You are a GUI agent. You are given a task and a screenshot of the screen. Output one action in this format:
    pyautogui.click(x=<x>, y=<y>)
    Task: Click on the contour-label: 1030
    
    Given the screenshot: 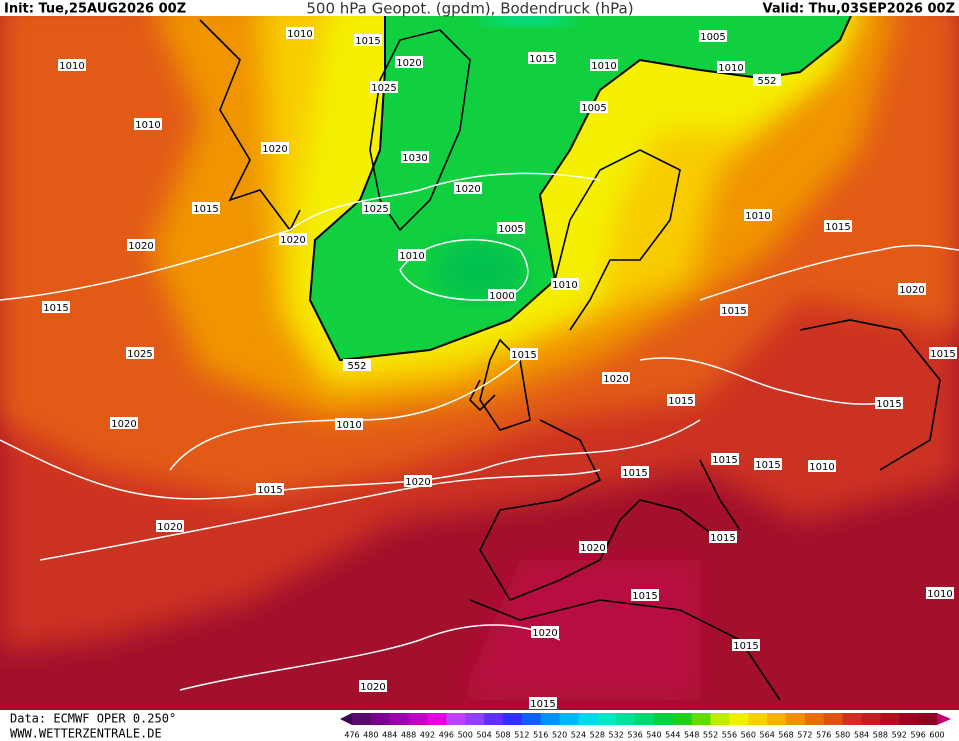 What is the action you would take?
    pyautogui.click(x=415, y=157)
    